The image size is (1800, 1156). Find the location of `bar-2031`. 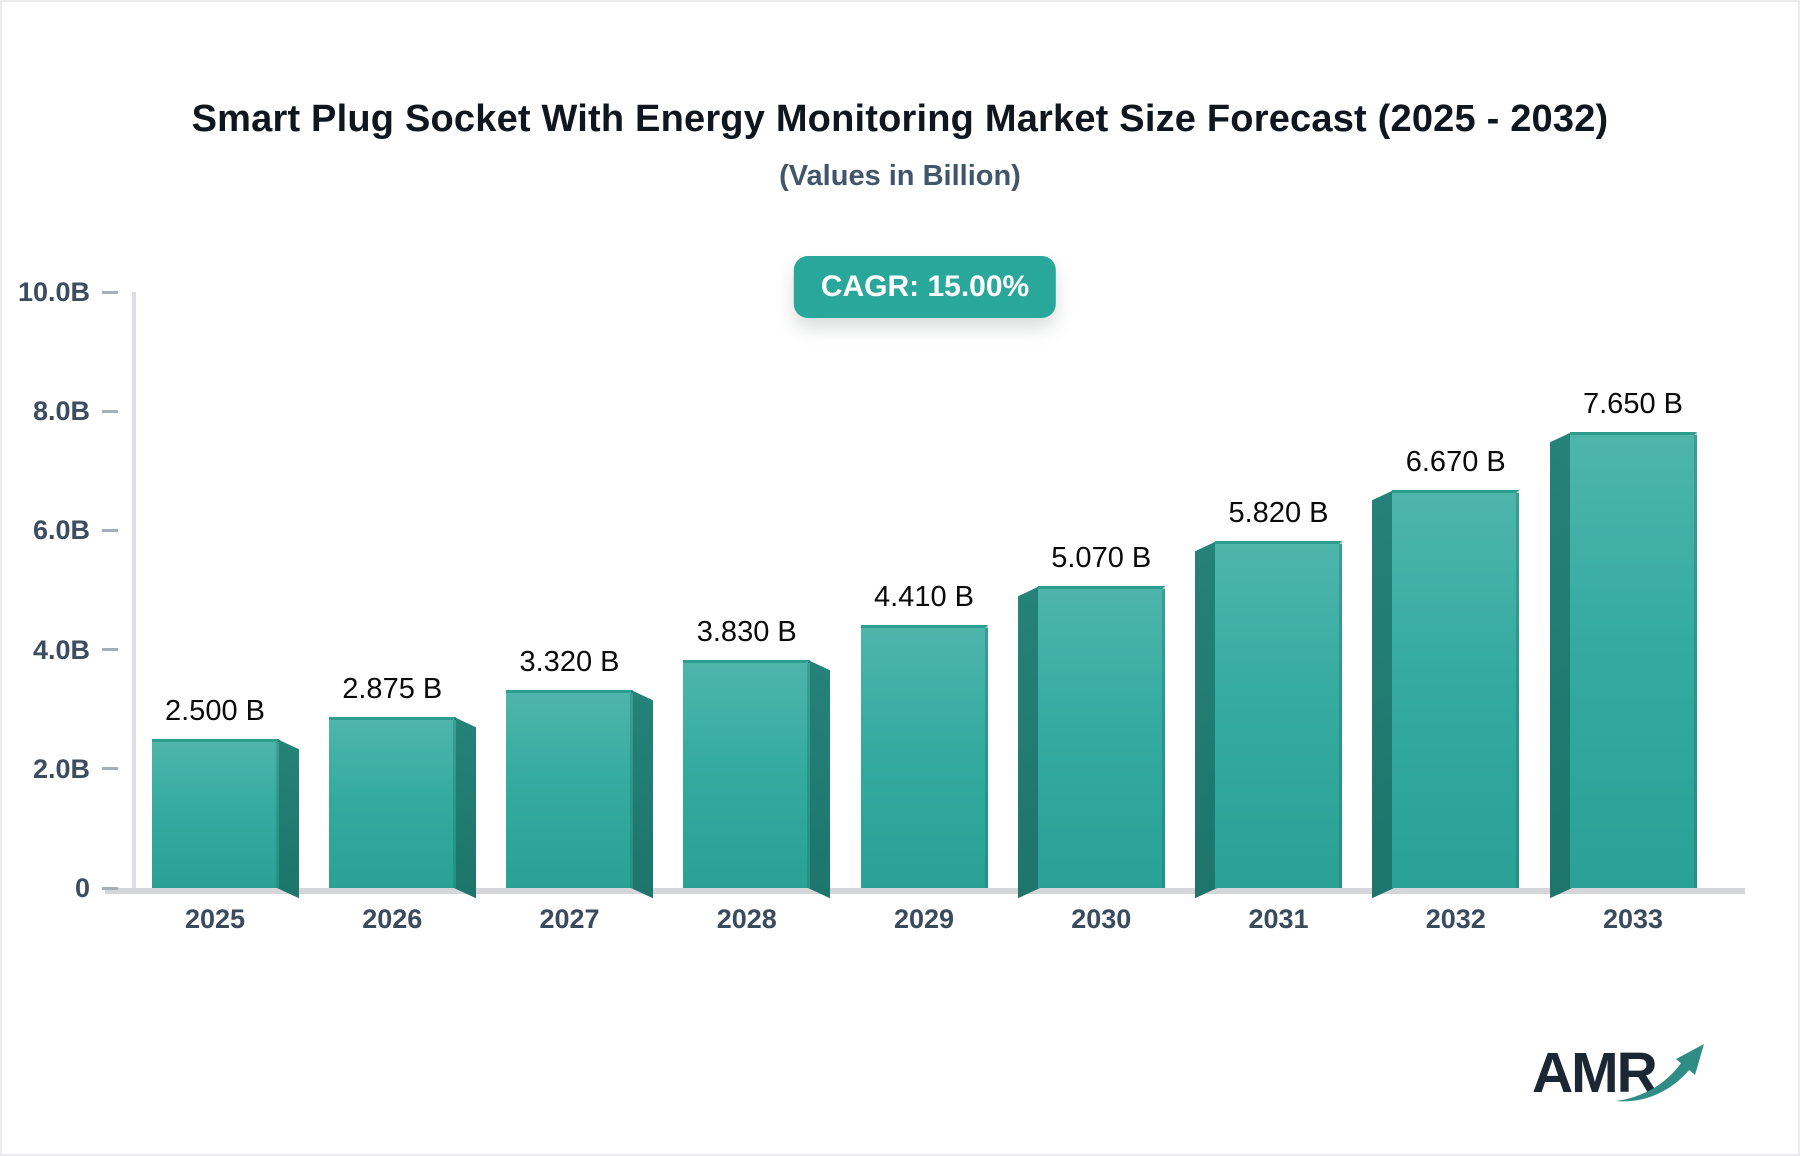

bar-2031 is located at coordinates (1278, 714).